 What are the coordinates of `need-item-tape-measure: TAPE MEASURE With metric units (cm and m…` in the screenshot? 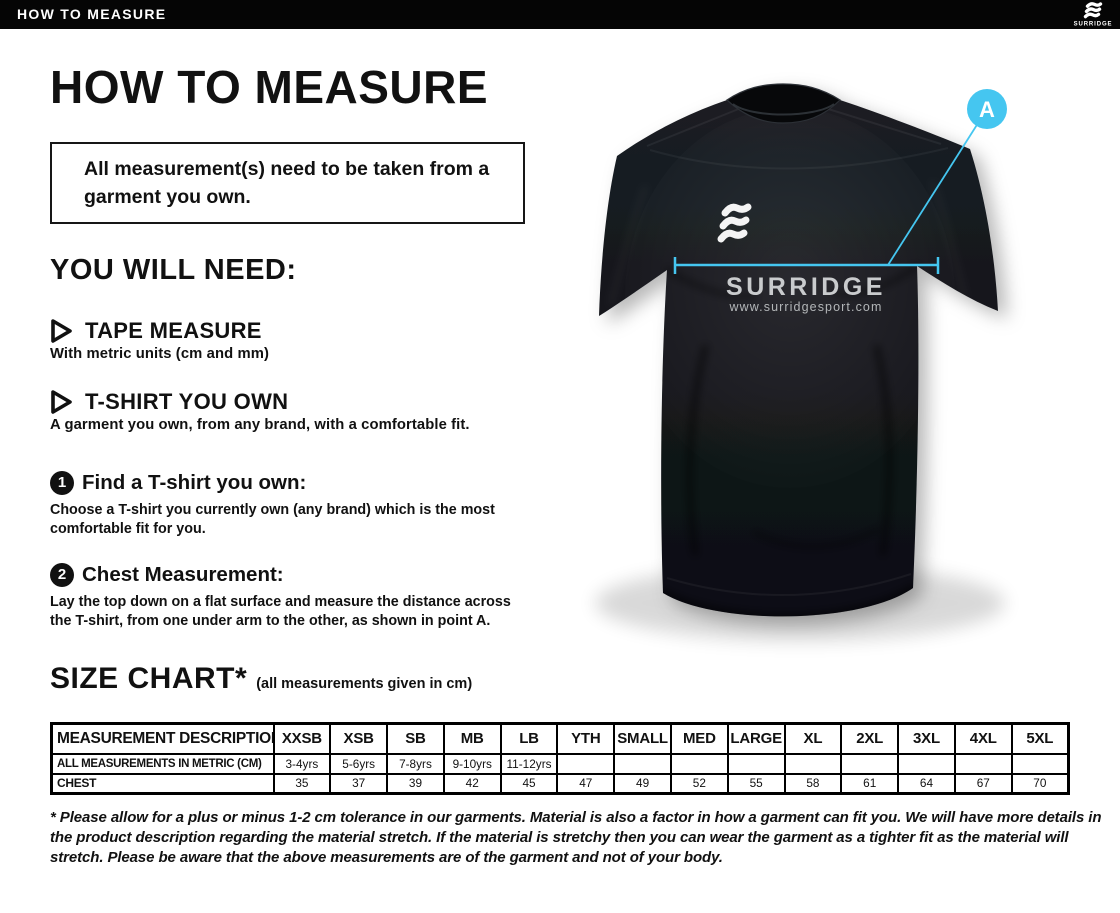 It's located at (159, 340).